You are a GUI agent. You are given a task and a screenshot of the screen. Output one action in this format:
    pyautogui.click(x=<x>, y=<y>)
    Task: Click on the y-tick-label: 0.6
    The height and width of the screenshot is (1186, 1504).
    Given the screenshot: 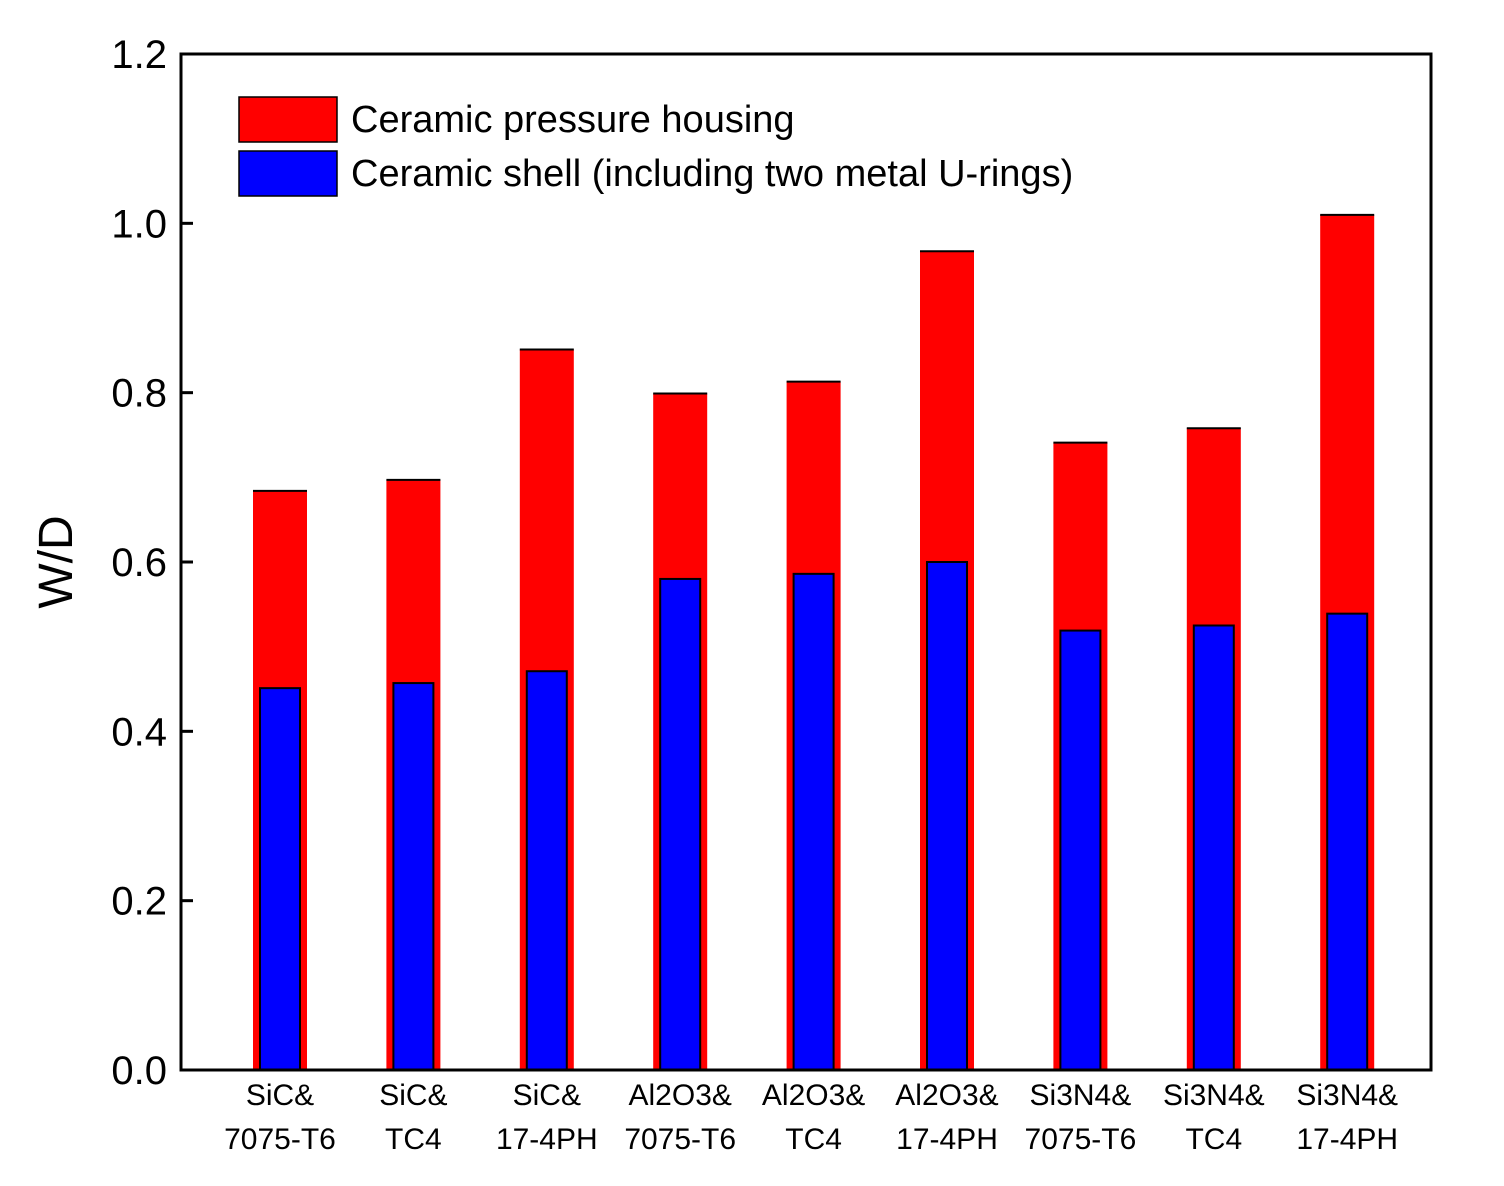 What is the action you would take?
    pyautogui.click(x=139, y=563)
    